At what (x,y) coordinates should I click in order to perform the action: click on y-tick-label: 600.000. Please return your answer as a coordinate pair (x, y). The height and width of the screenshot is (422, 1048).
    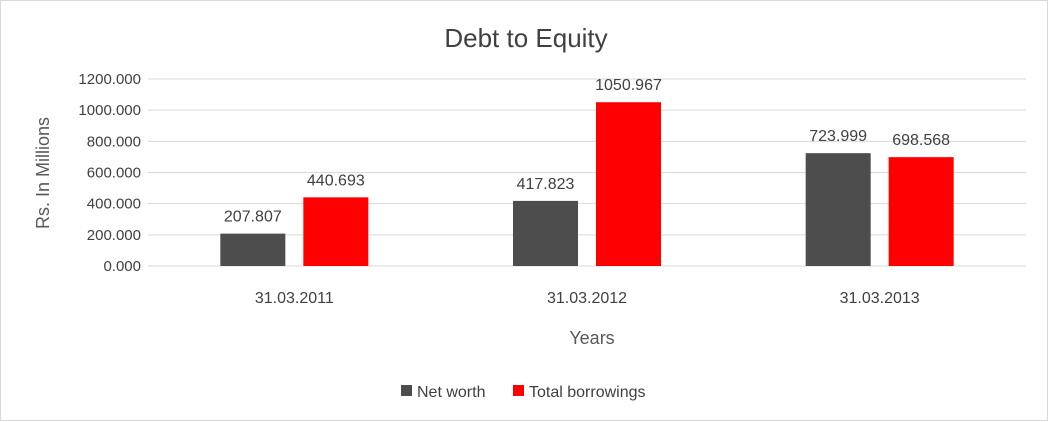
    Looking at the image, I should click on (114, 173).